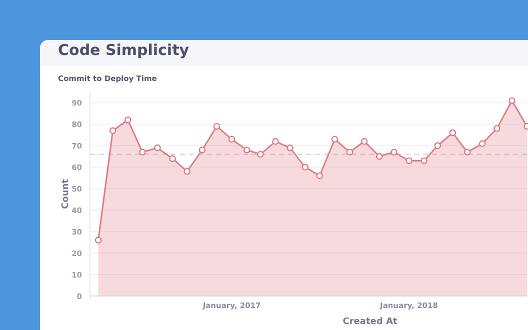 The width and height of the screenshot is (528, 330). I want to click on x-axis-title: Created At, so click(370, 322).